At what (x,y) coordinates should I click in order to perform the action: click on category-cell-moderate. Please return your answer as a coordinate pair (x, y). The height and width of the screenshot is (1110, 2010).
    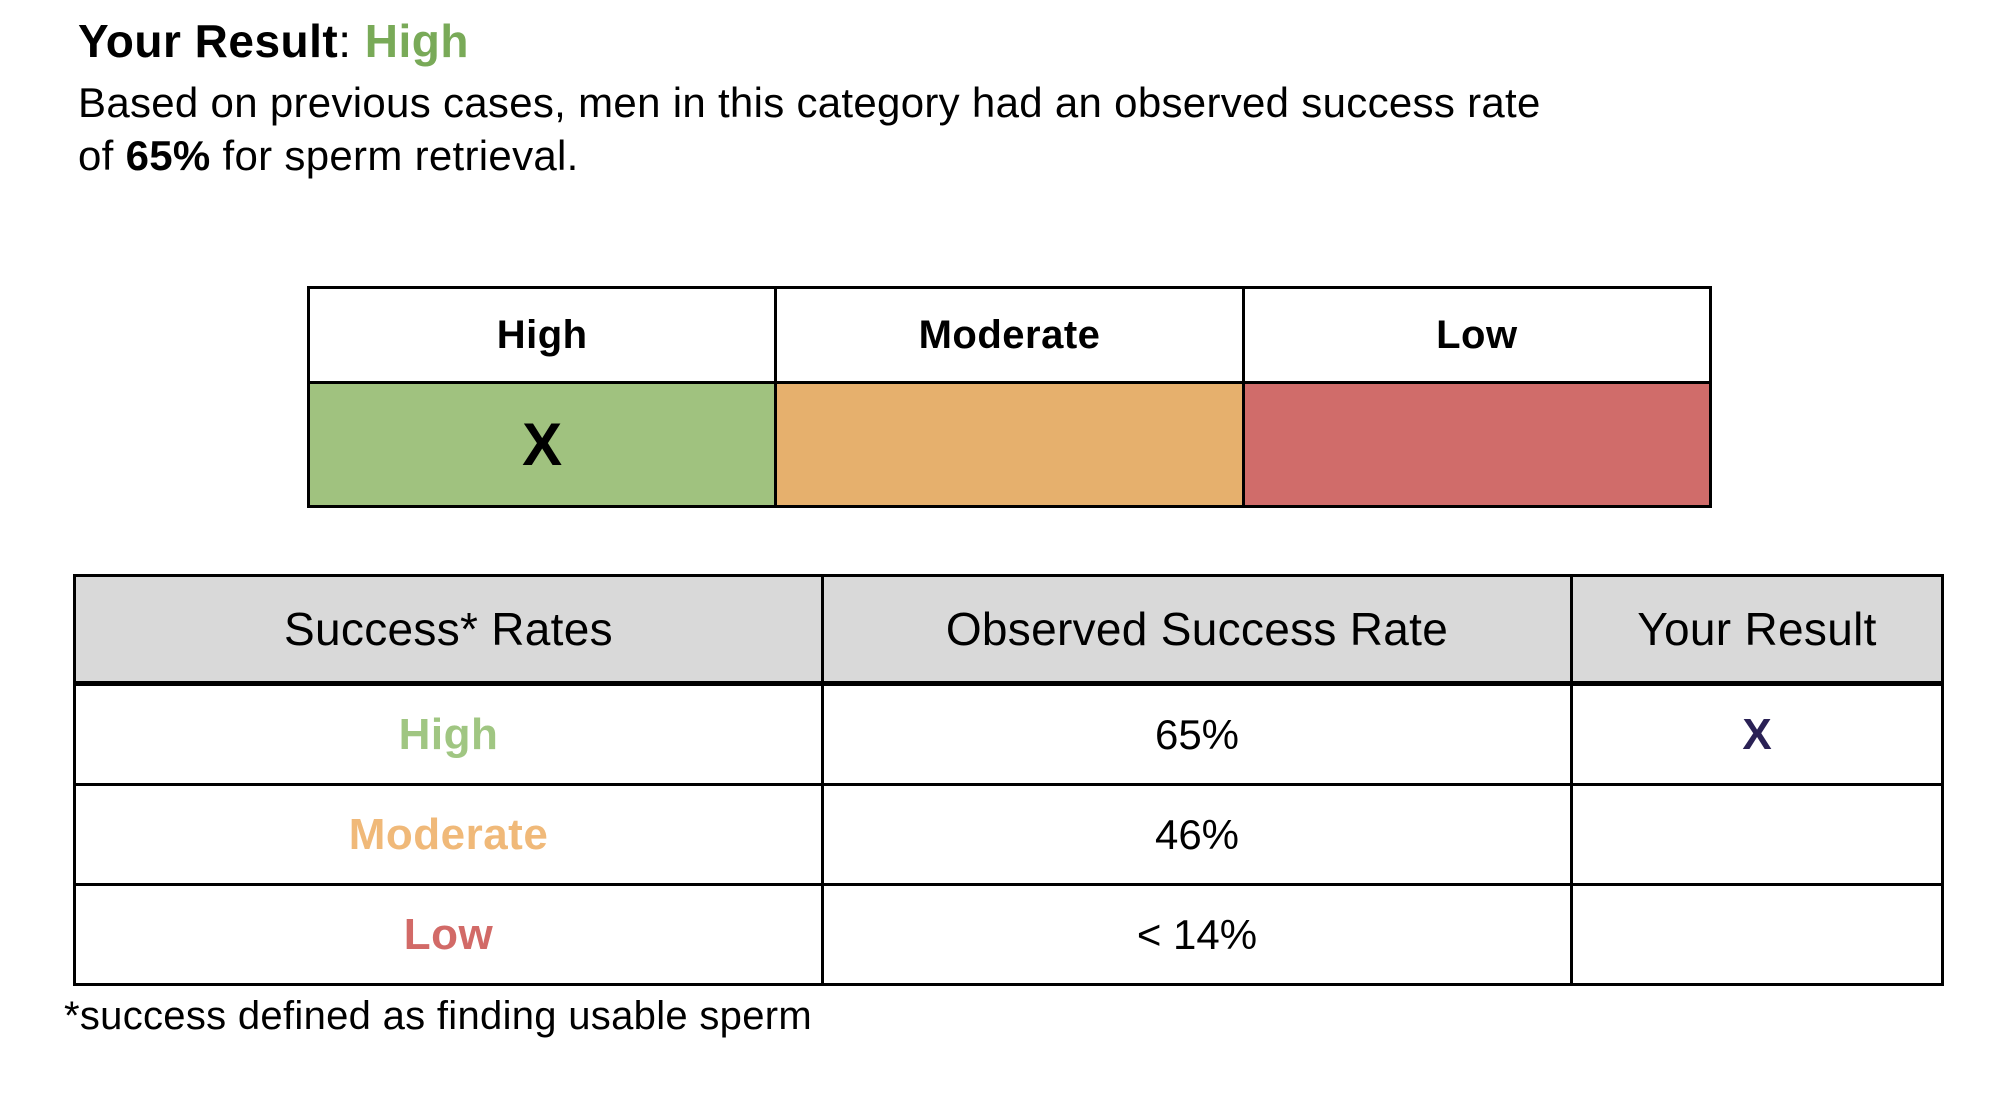
    Looking at the image, I should click on (1009, 444).